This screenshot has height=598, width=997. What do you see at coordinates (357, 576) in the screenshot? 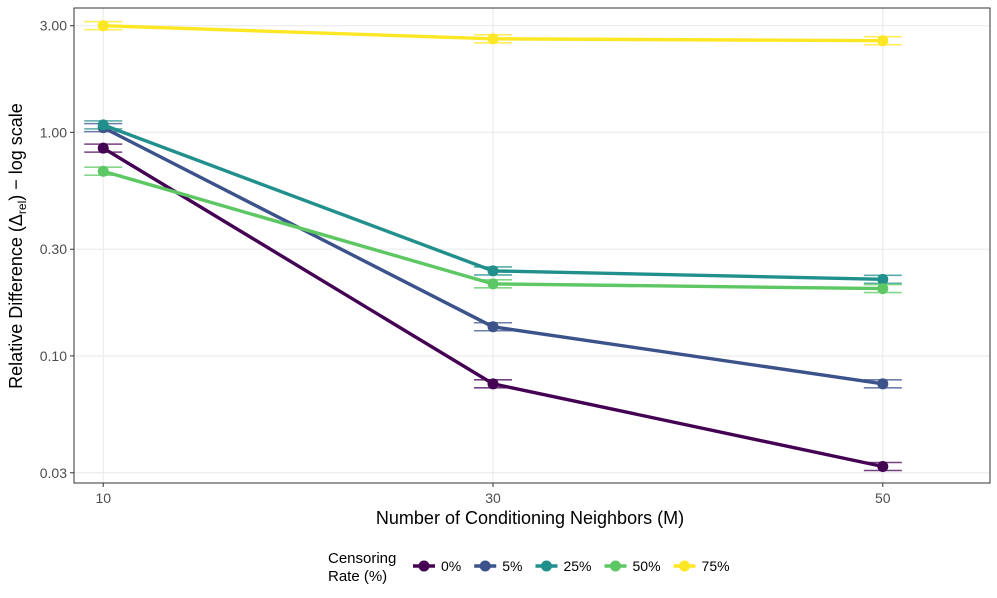
I see `legend-title-line2: Rate (%)` at bounding box center [357, 576].